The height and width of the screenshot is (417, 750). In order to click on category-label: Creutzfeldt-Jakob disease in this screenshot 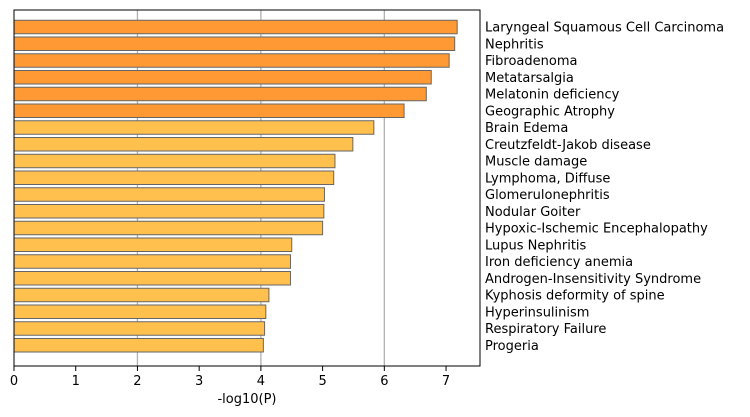, I will do `click(568, 145)`.